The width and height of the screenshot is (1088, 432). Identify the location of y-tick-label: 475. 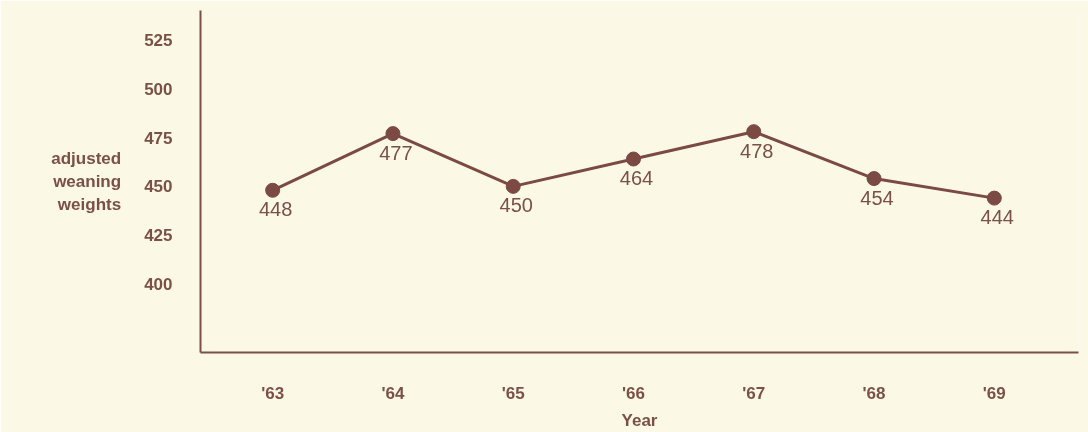
(158, 138).